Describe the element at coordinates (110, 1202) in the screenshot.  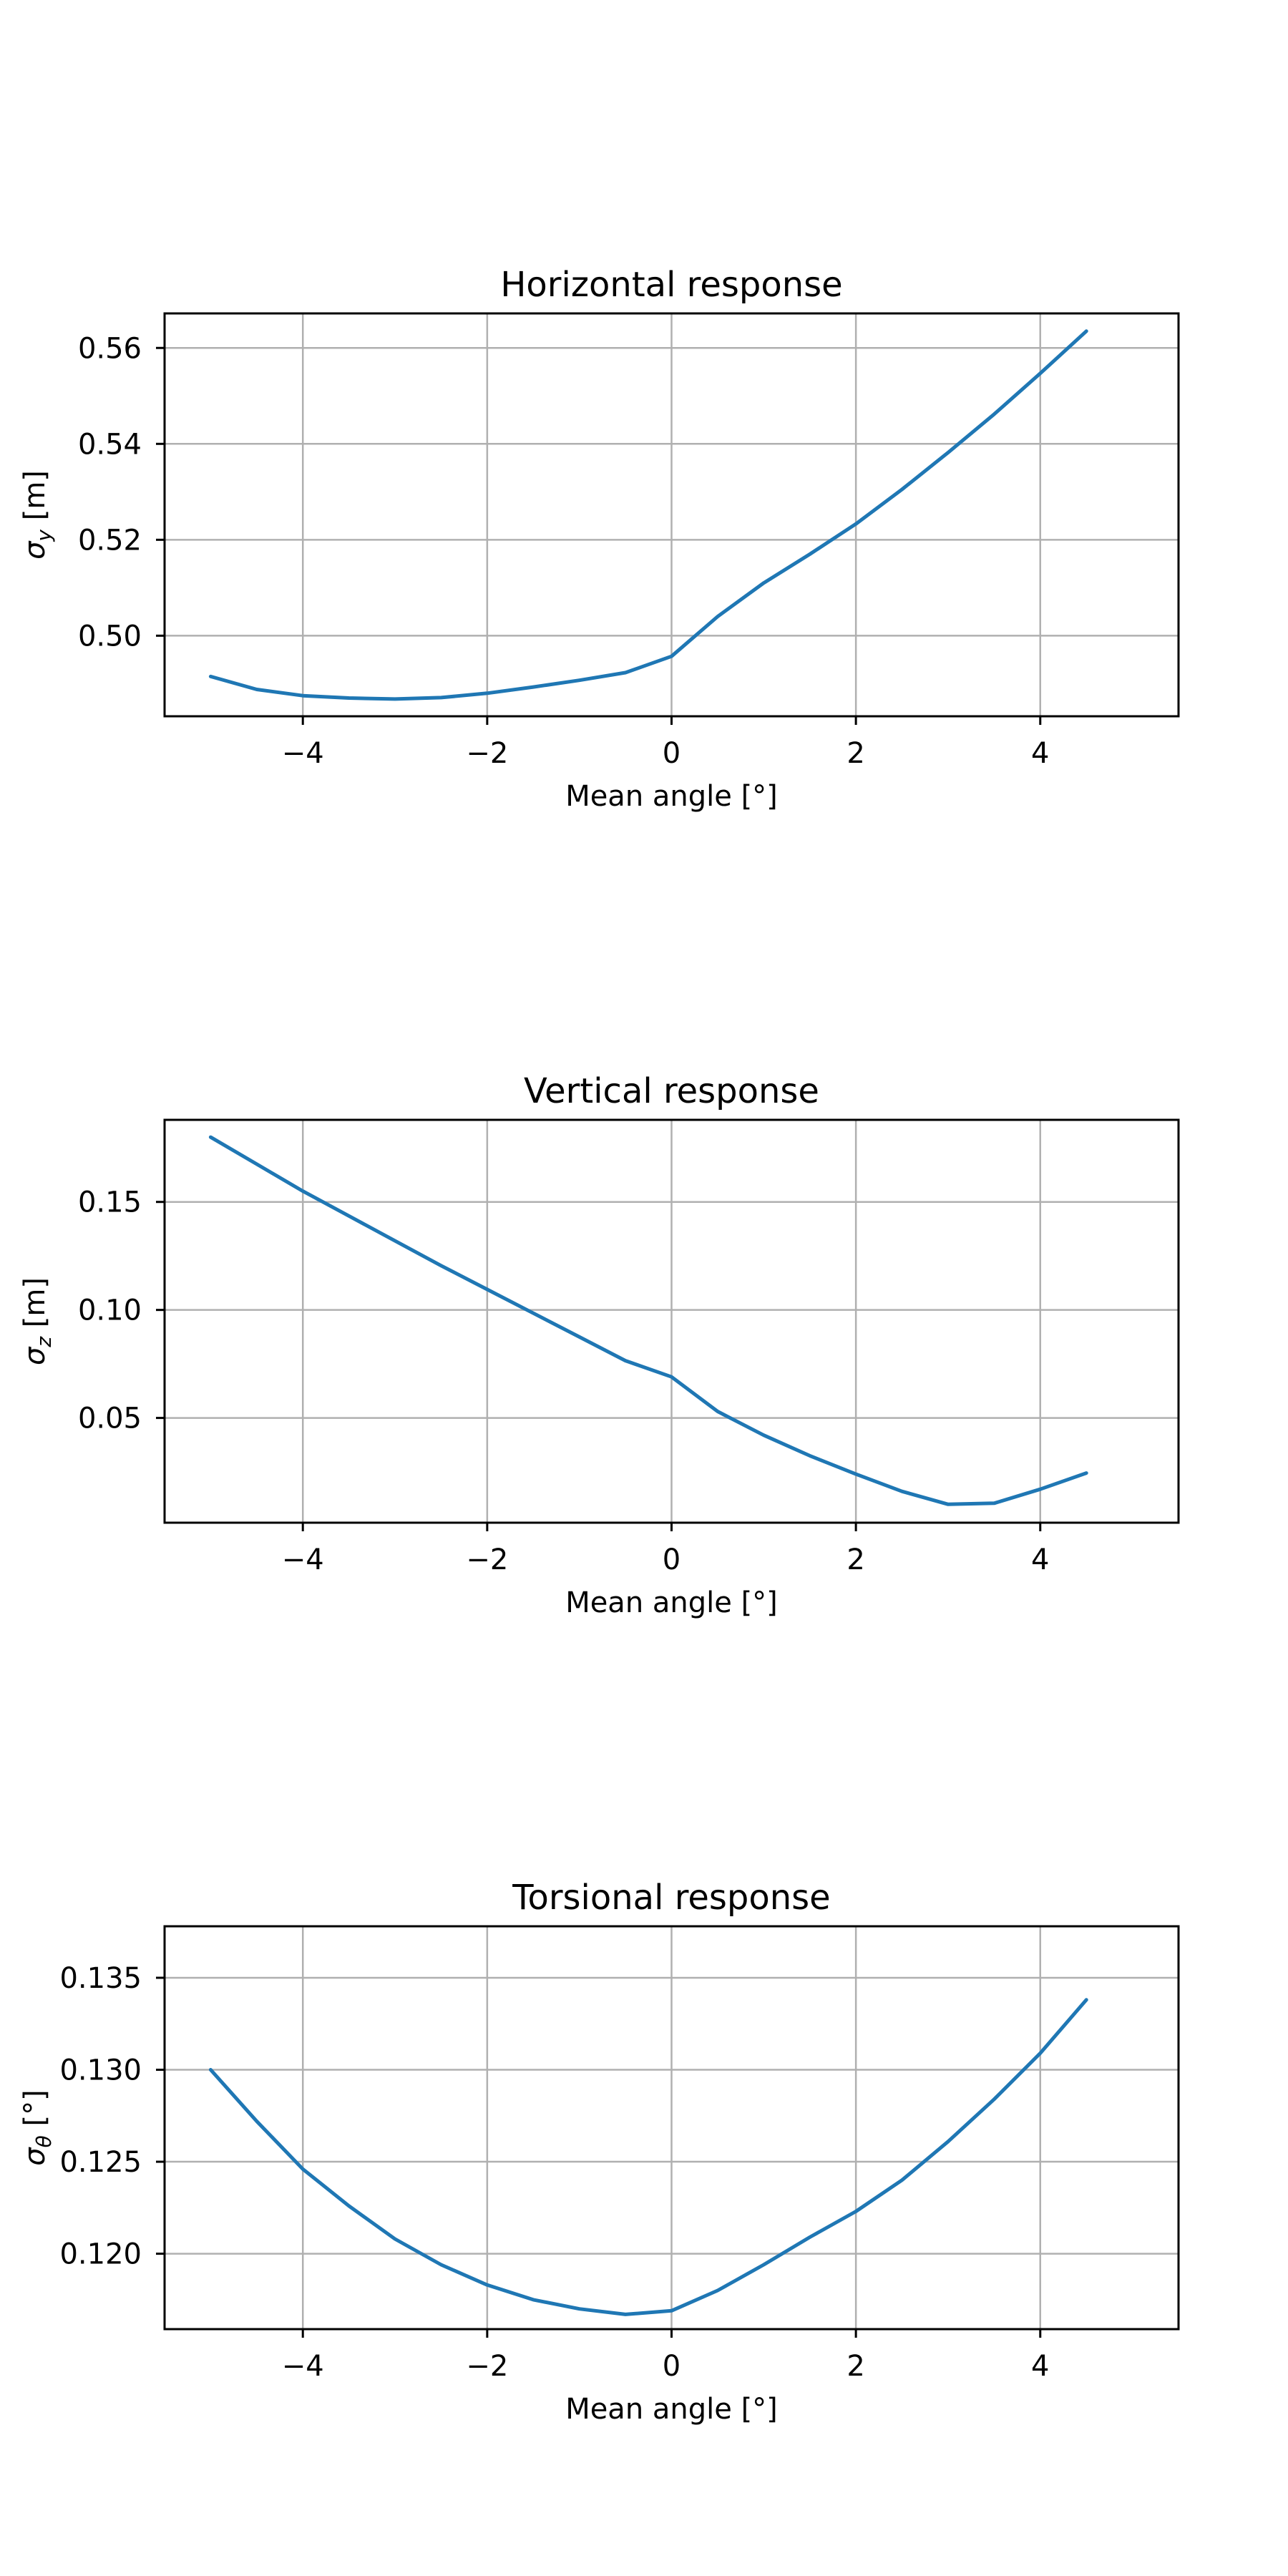
I see `y-tick-label: 0.15` at that location.